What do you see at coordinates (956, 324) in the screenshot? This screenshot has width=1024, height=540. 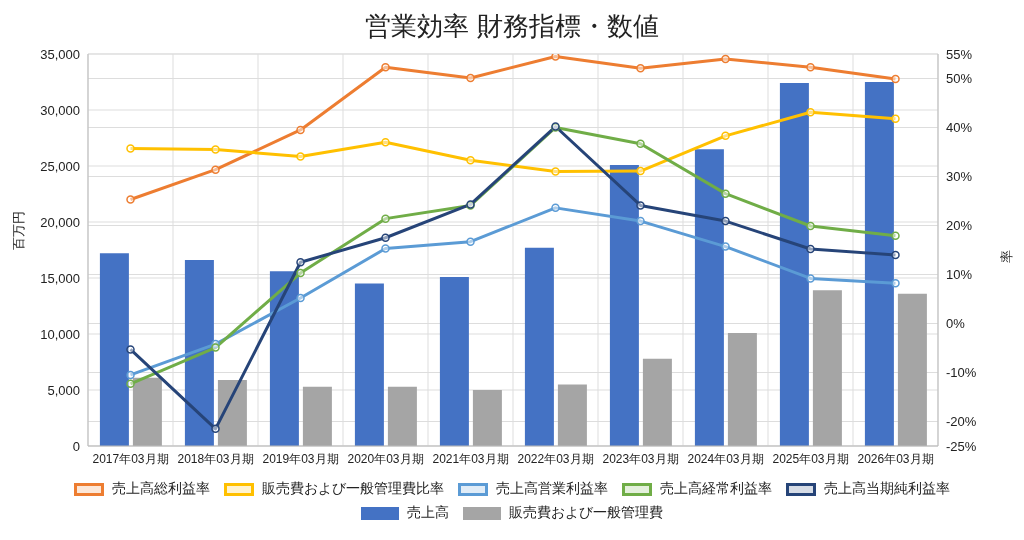 I see `y2-tick-label: 0%` at bounding box center [956, 324].